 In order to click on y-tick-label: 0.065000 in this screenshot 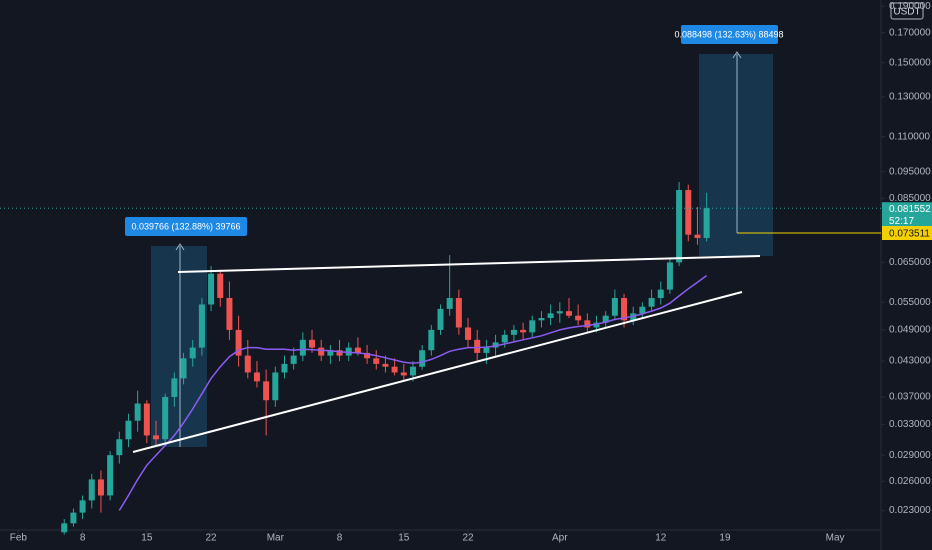, I will do `click(910, 262)`.